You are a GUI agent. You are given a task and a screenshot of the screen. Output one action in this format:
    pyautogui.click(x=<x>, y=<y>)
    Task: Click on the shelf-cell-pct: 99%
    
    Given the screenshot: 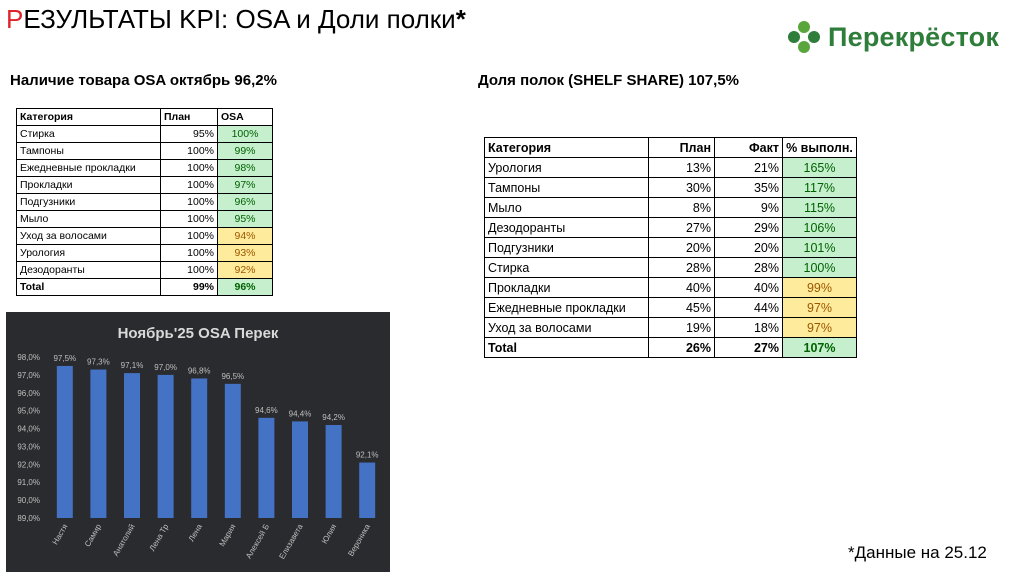 What is the action you would take?
    pyautogui.click(x=819, y=287)
    